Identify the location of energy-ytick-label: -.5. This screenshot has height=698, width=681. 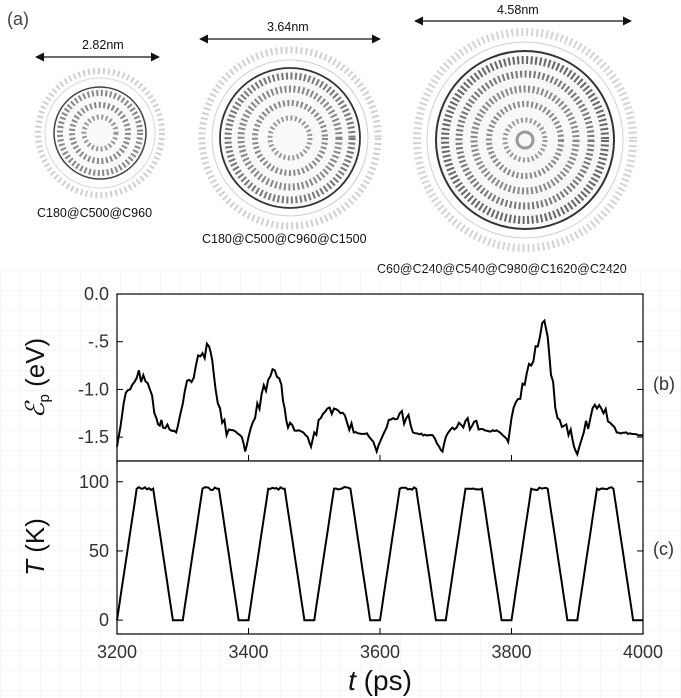
(98, 342).